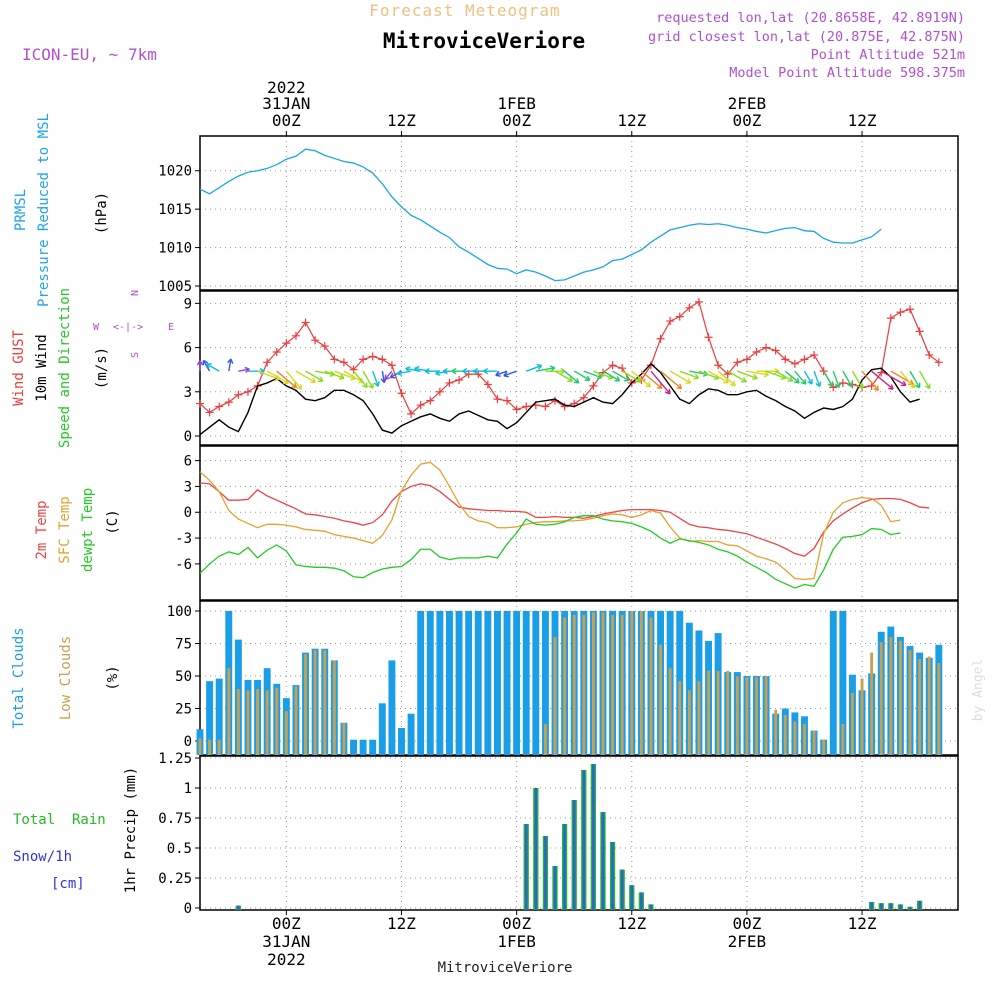 The height and width of the screenshot is (1004, 1000). I want to click on wind-ytick-label: 0, so click(188, 437).